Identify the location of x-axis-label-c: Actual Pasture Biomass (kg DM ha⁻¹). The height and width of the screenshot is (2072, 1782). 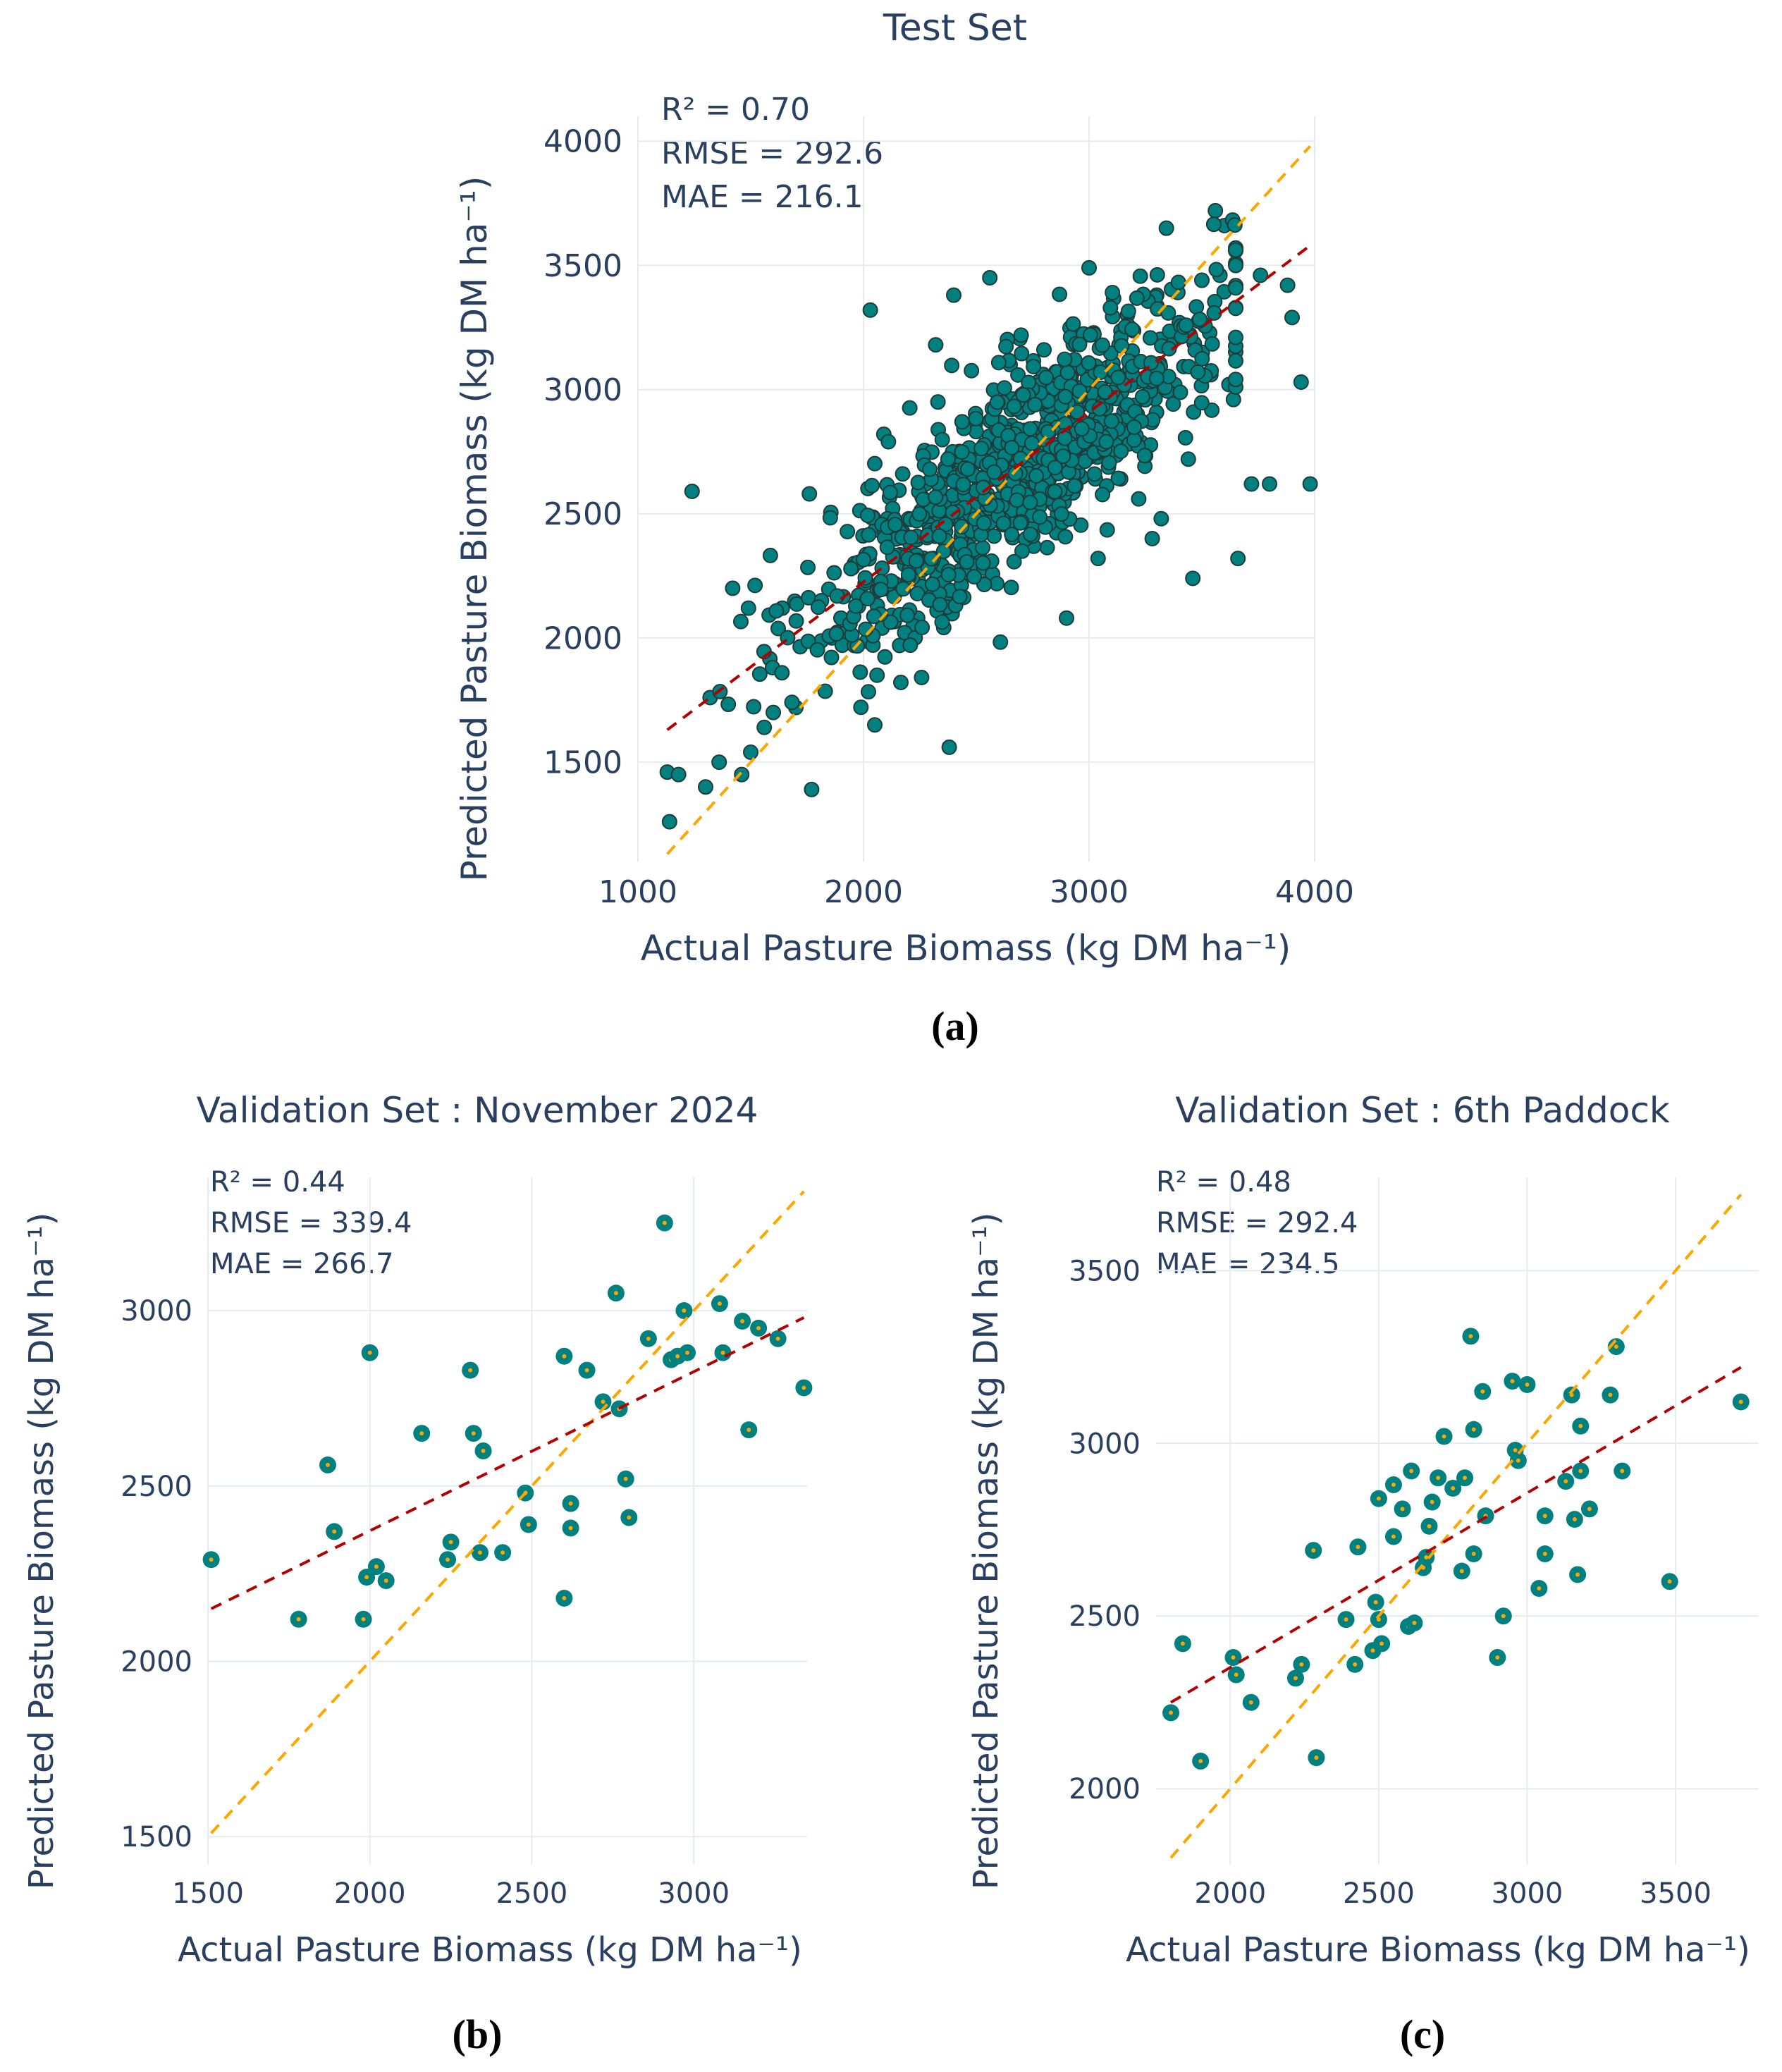
(1438, 1950).